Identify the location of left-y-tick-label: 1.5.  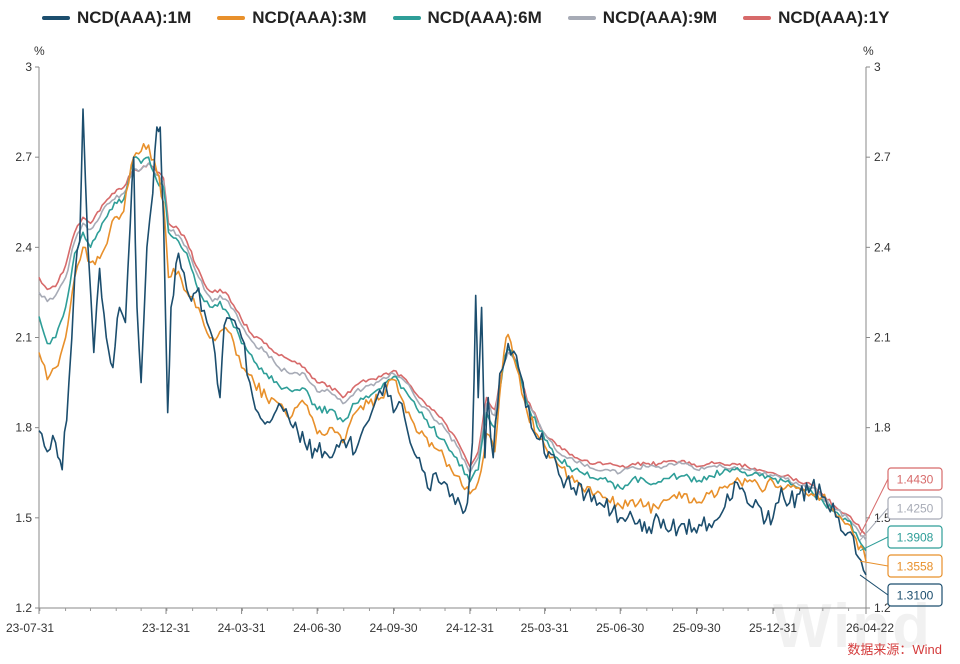
(23, 518).